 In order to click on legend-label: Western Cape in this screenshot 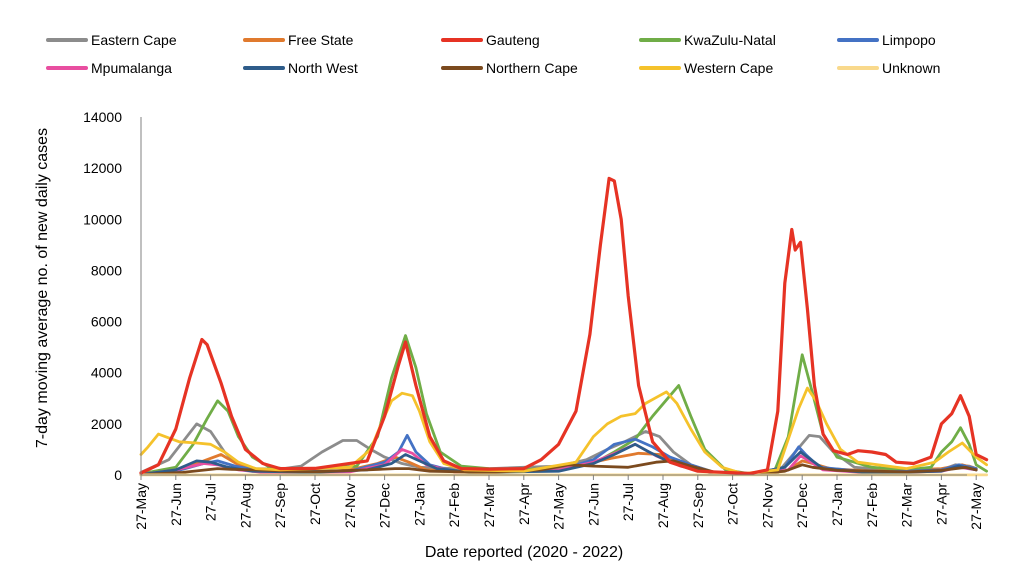, I will do `click(728, 68)`.